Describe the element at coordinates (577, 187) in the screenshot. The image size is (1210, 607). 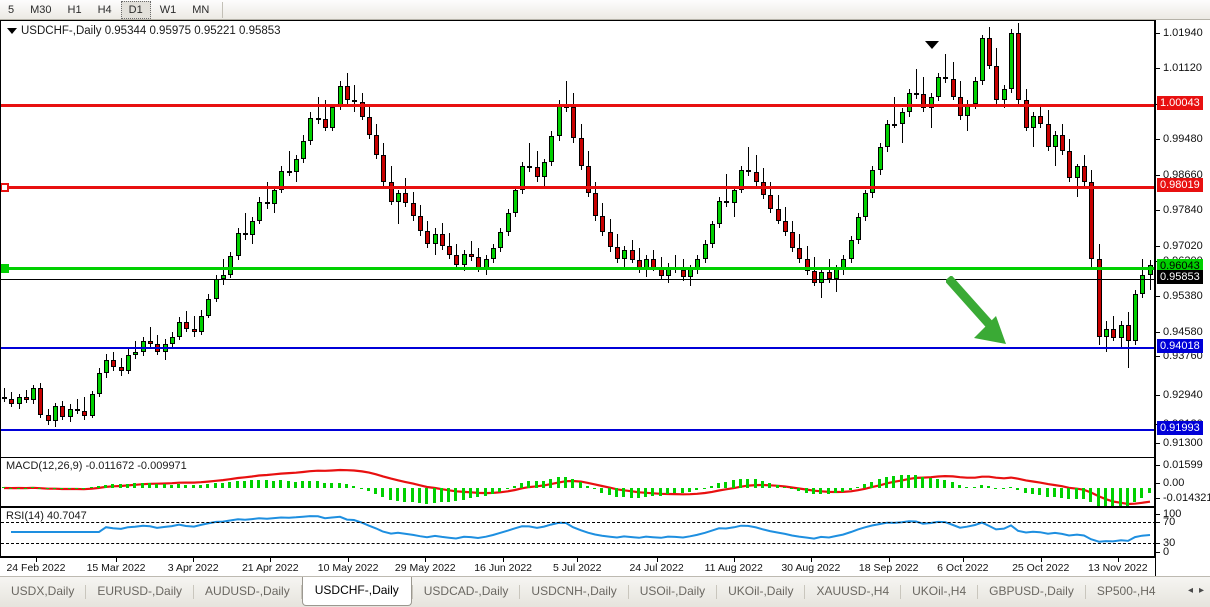
I see `resistance-0.98019` at that location.